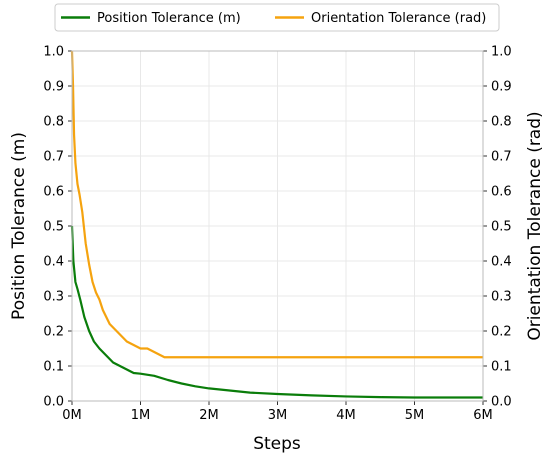 Image resolution: width=550 pixels, height=461 pixels. I want to click on y-tick-label-left: 0.5, so click(53, 227).